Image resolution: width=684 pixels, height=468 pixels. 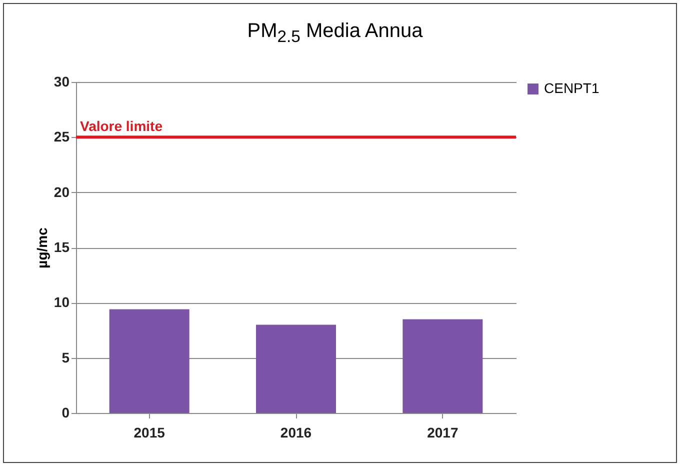 I want to click on y-tick-label: 20, so click(x=62, y=192).